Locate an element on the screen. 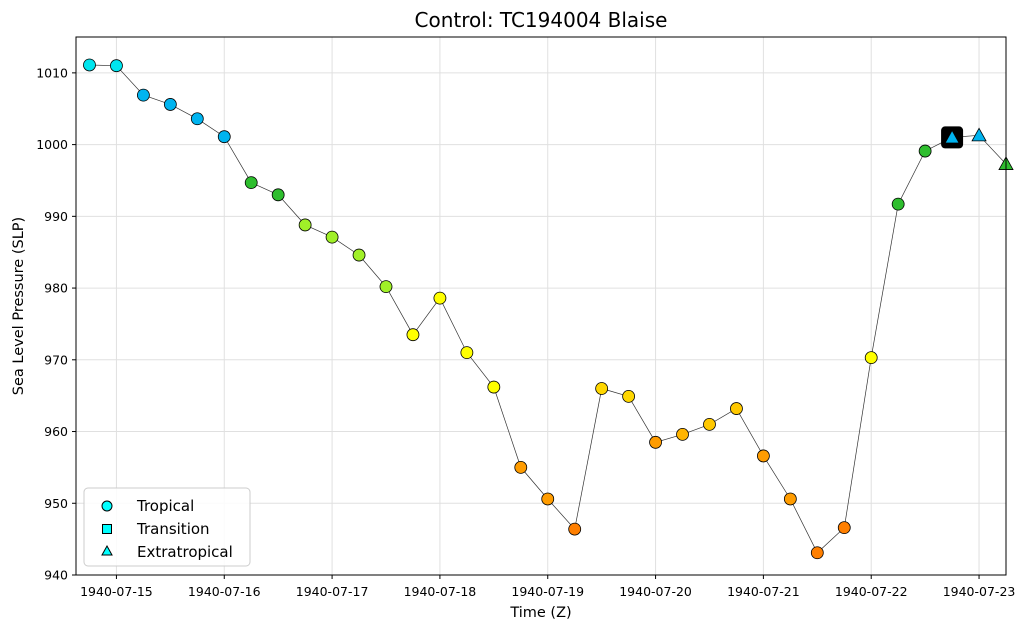  legend-label-transition: Transition is located at coordinates (173, 529).